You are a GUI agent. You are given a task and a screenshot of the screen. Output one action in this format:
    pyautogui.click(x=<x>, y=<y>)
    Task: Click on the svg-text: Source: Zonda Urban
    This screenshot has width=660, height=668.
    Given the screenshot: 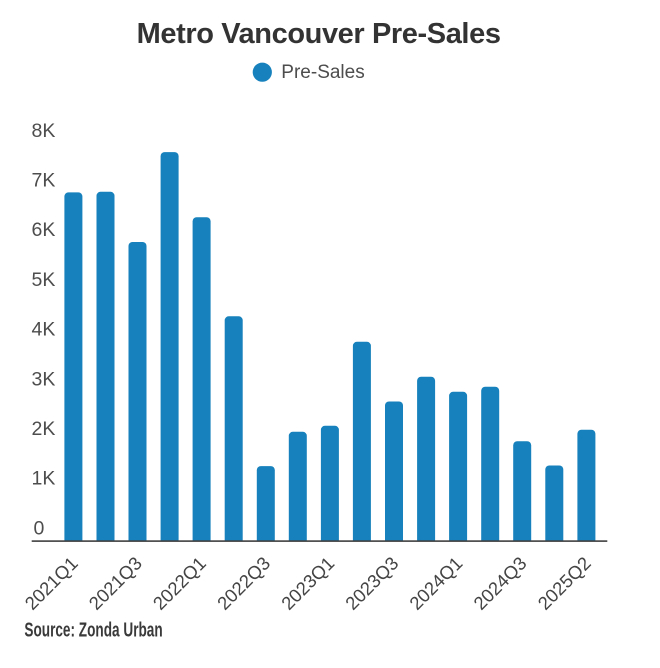 What is the action you would take?
    pyautogui.click(x=93, y=630)
    